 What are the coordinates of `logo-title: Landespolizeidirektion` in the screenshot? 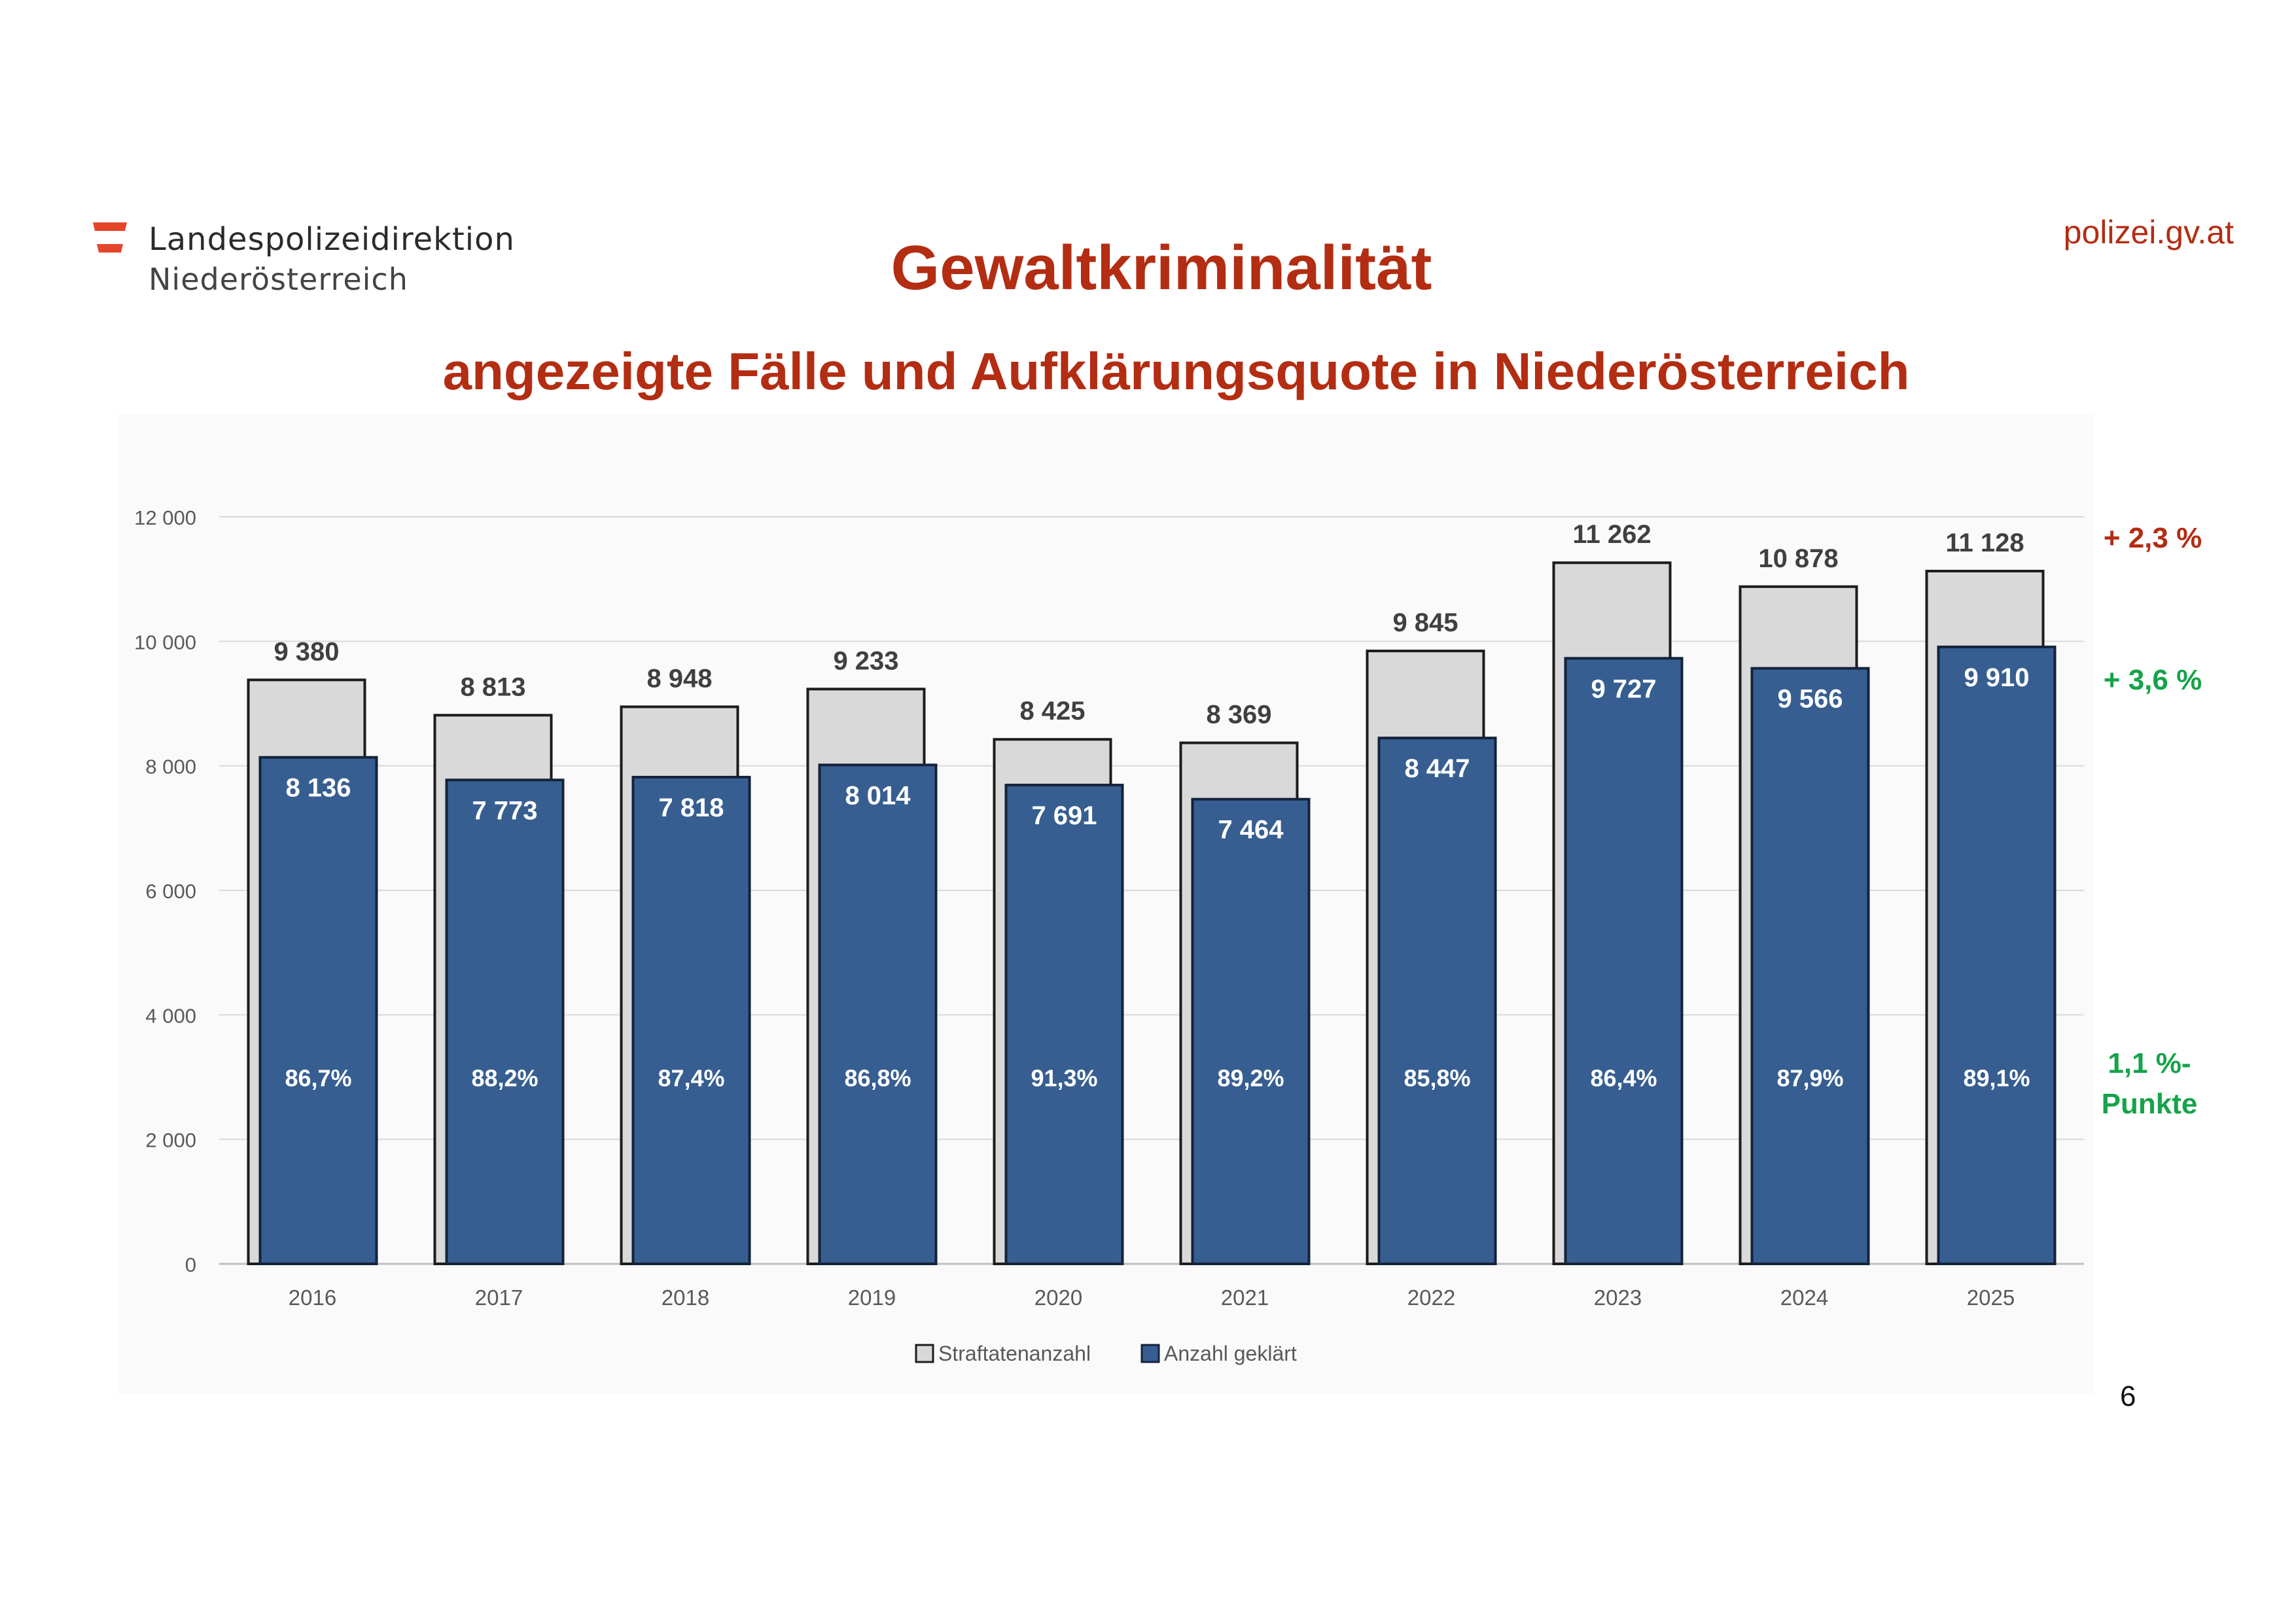 It's located at (332, 240).